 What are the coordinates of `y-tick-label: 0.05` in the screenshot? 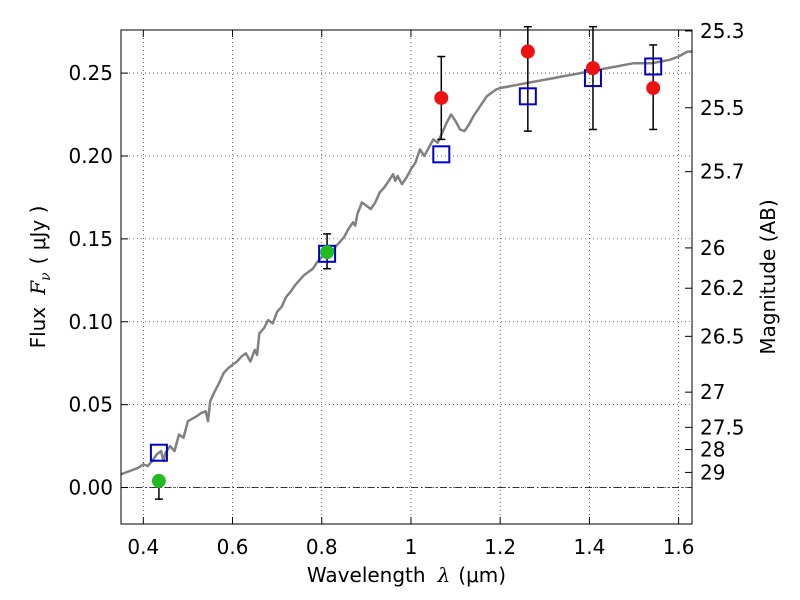 It's located at (90, 405).